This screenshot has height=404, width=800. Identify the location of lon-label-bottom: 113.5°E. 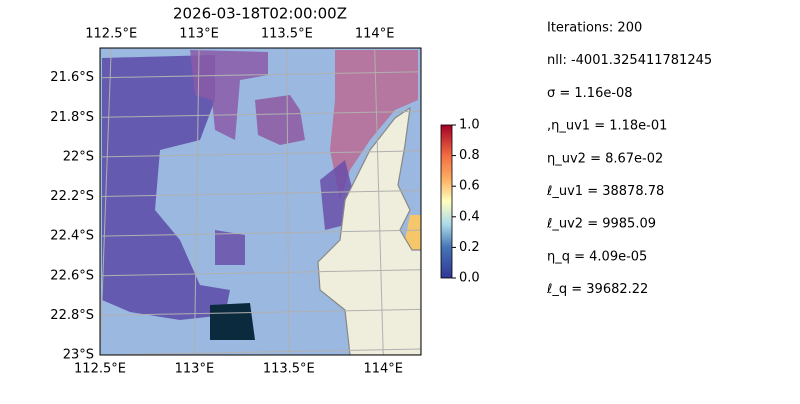
(289, 369).